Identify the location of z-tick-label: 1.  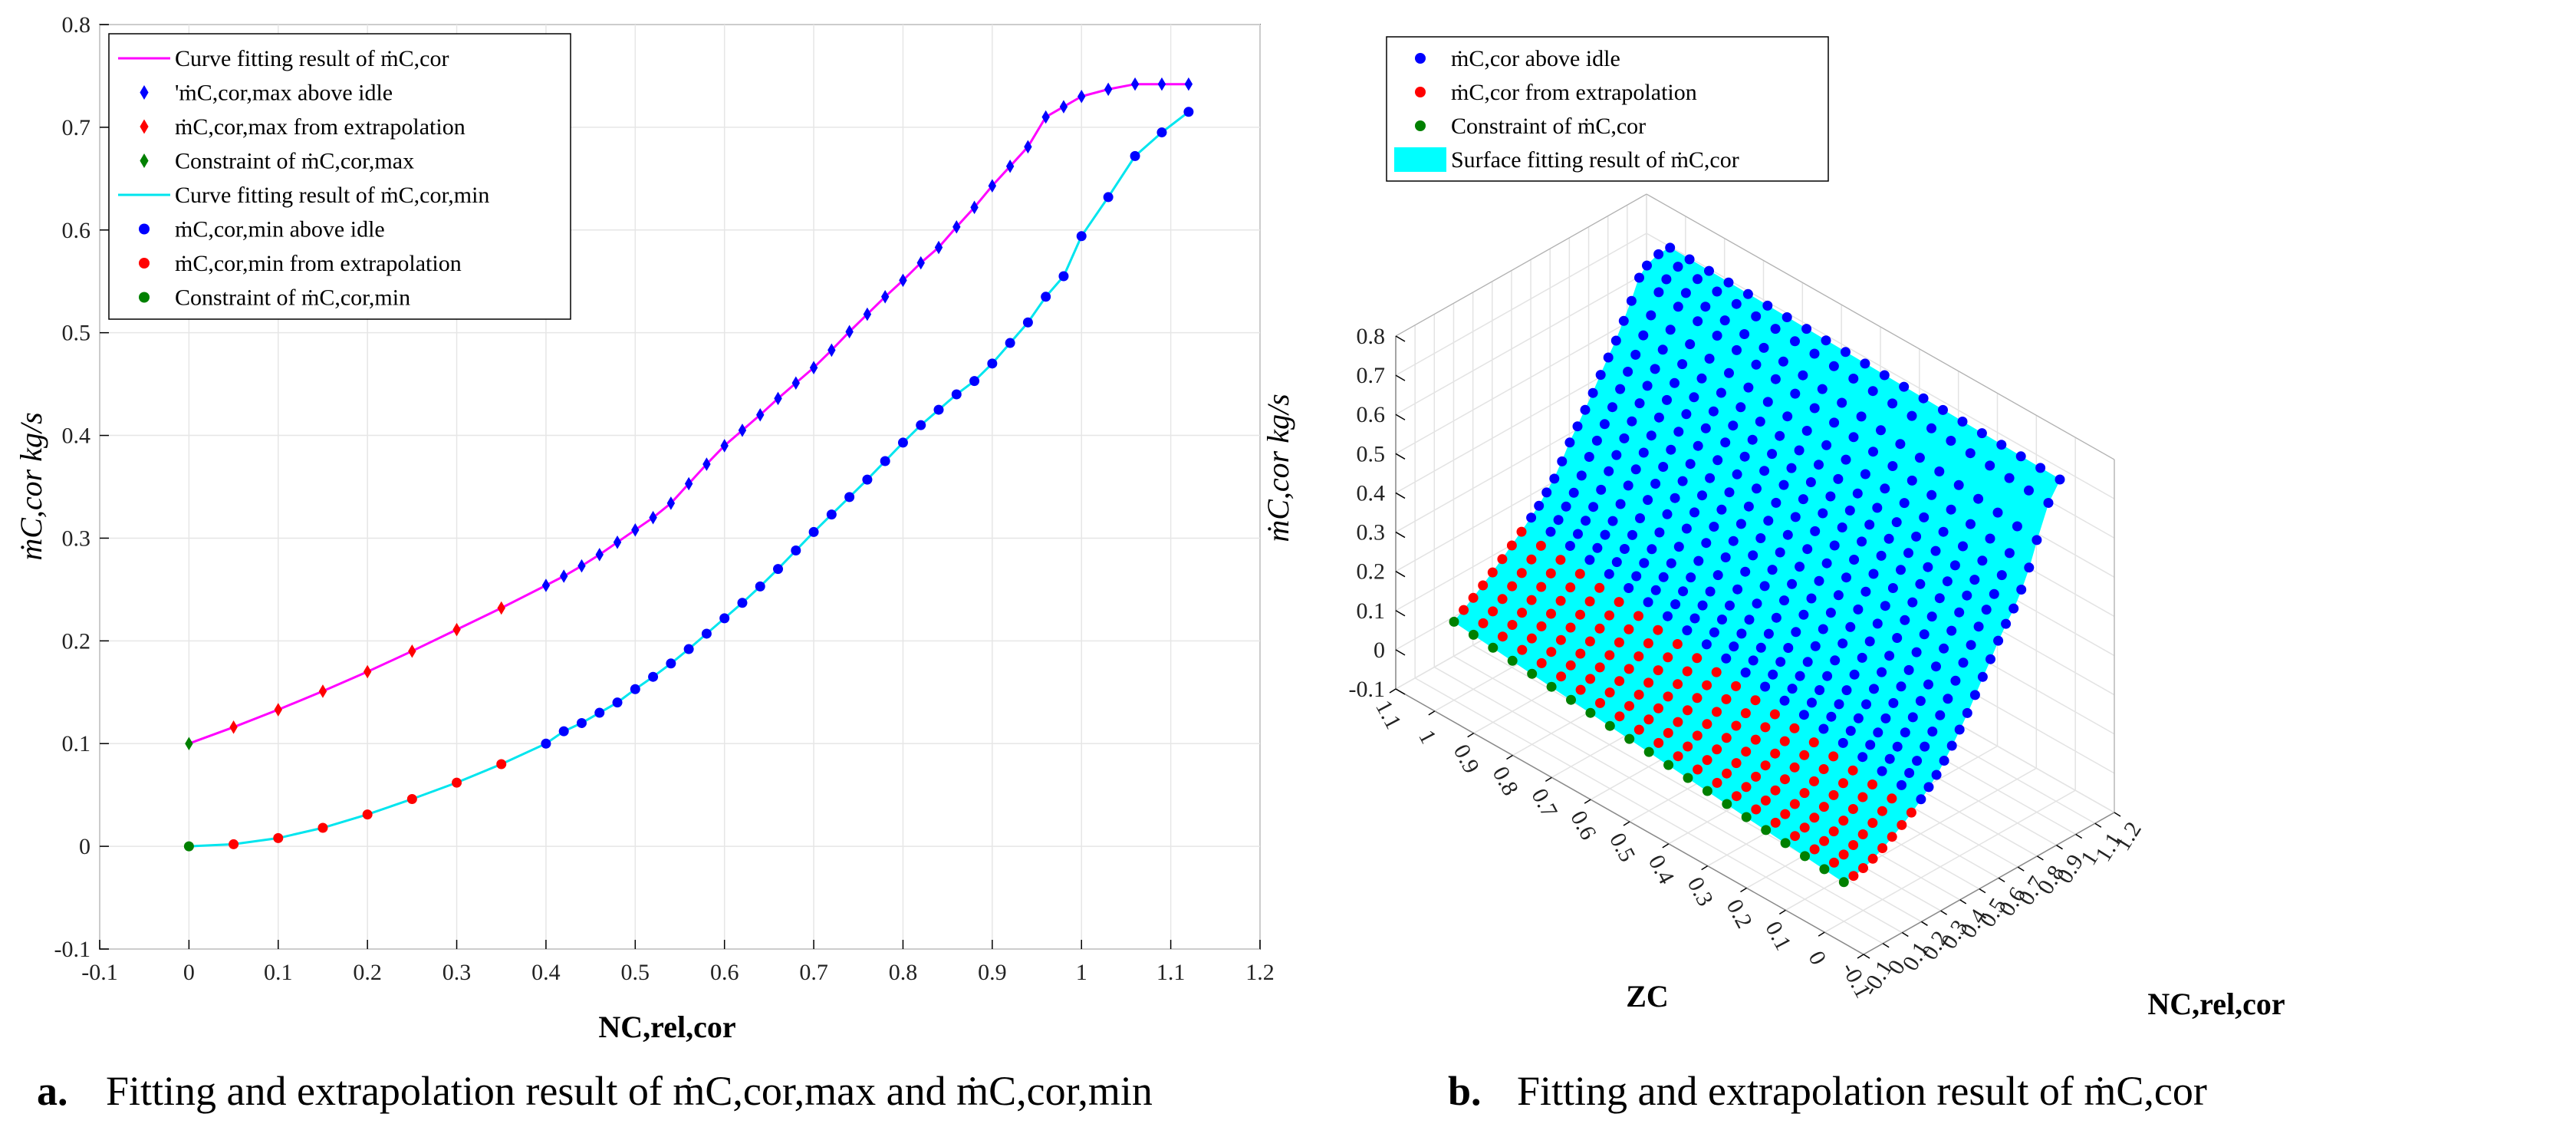
(1427, 737).